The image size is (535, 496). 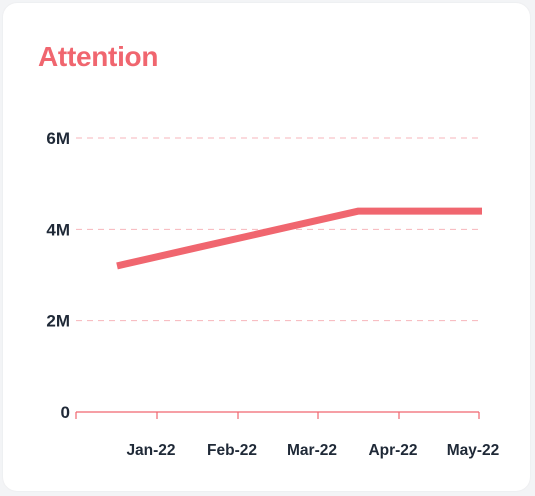 I want to click on x-tick-label: Apr-22, so click(x=392, y=450).